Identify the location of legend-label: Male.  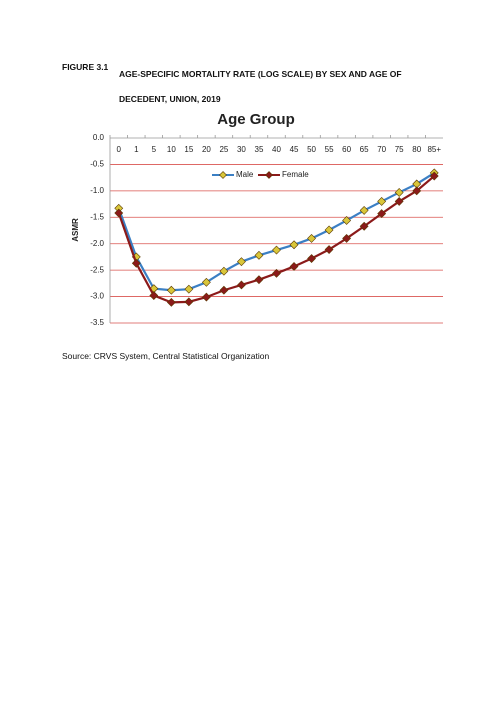
(245, 174).